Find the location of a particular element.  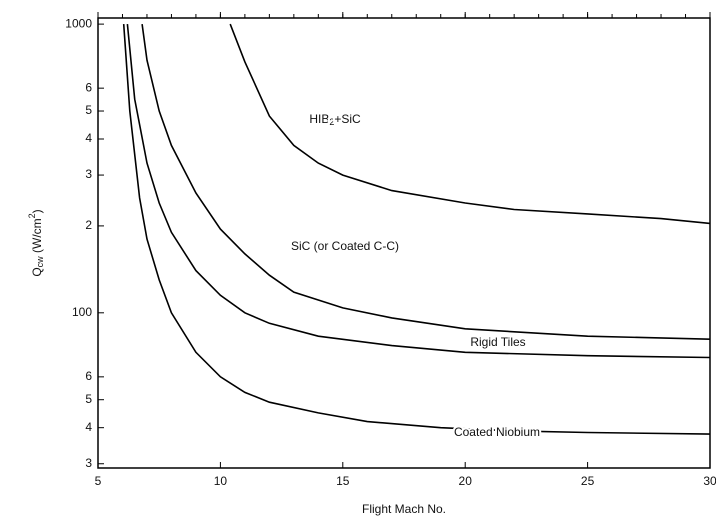

x-tick-label: 5 is located at coordinates (98, 481).